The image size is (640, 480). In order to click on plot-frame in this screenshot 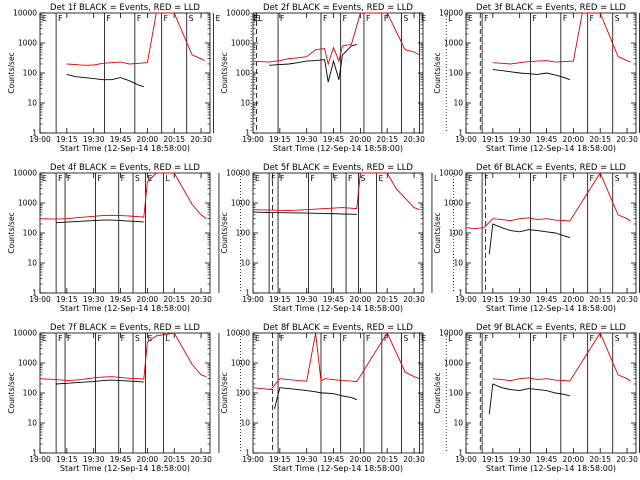, I will do `click(125, 73)`.